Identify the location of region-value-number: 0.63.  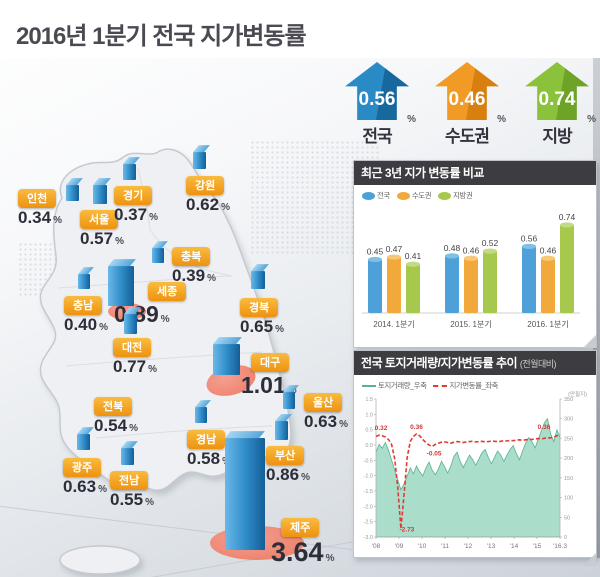
(80, 486).